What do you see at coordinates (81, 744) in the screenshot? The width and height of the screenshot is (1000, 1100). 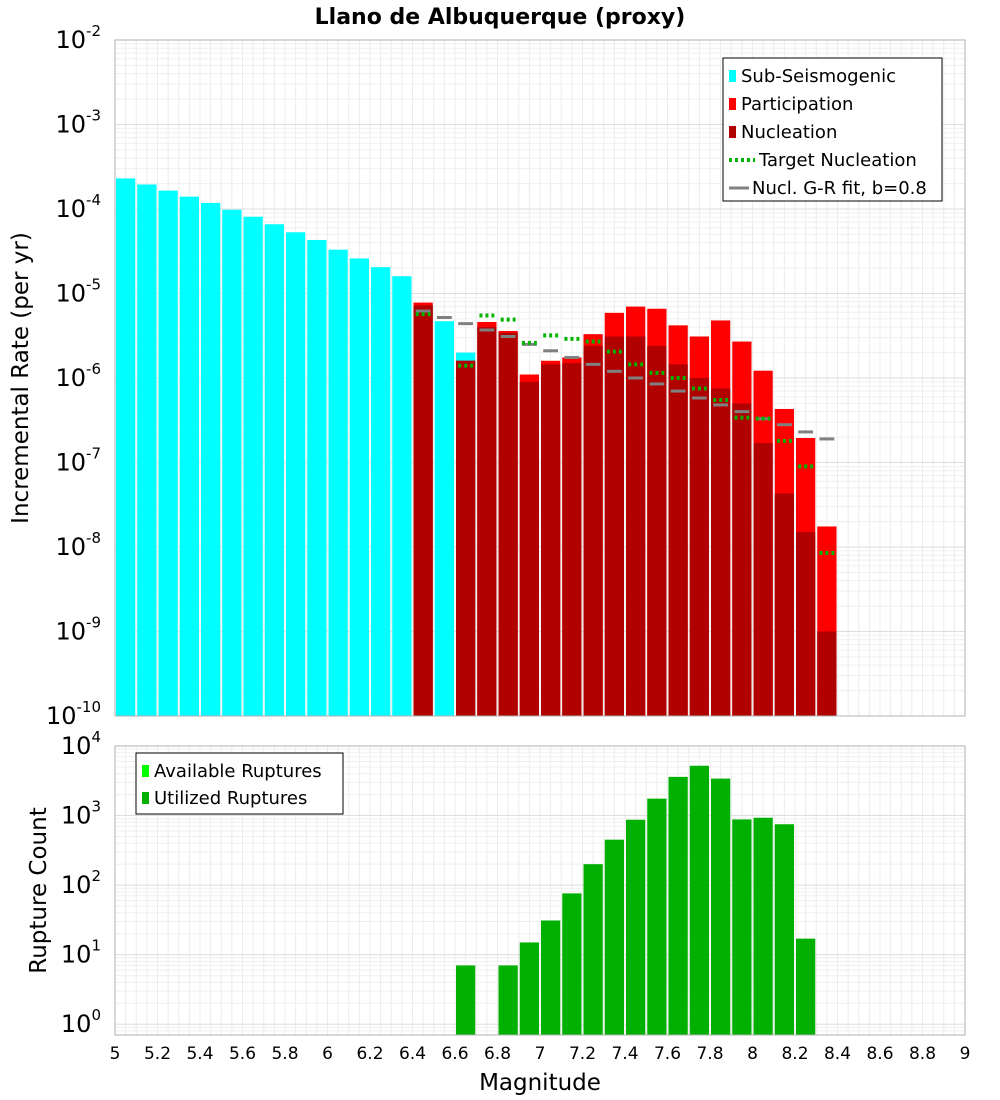 I see `count-y-tick-label: 10⁴` at bounding box center [81, 744].